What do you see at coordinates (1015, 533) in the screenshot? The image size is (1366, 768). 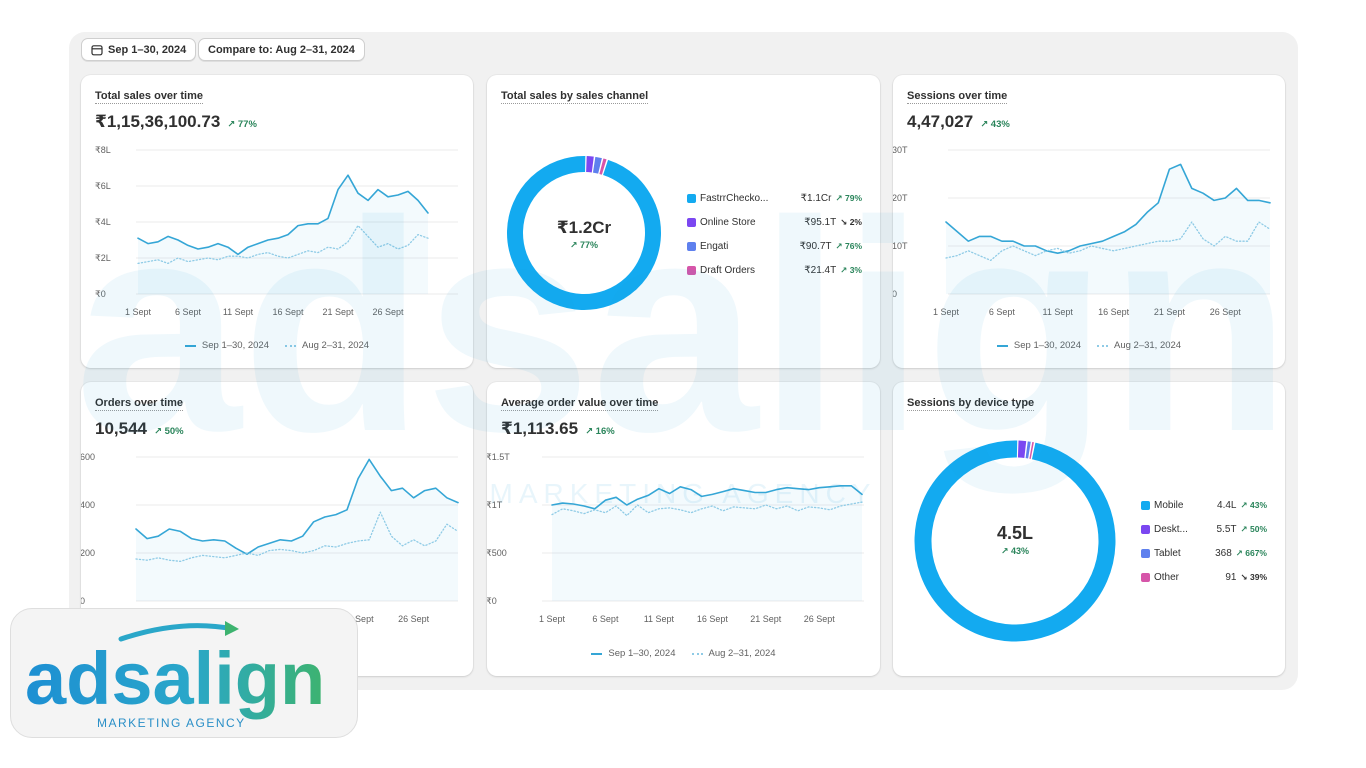 I see `donut-center-value: 4.5L` at bounding box center [1015, 533].